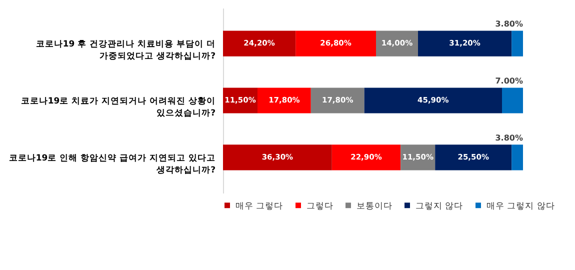 The image size is (575, 270). I want to click on legend-label: 매우 그렇지 않다, so click(520, 206).